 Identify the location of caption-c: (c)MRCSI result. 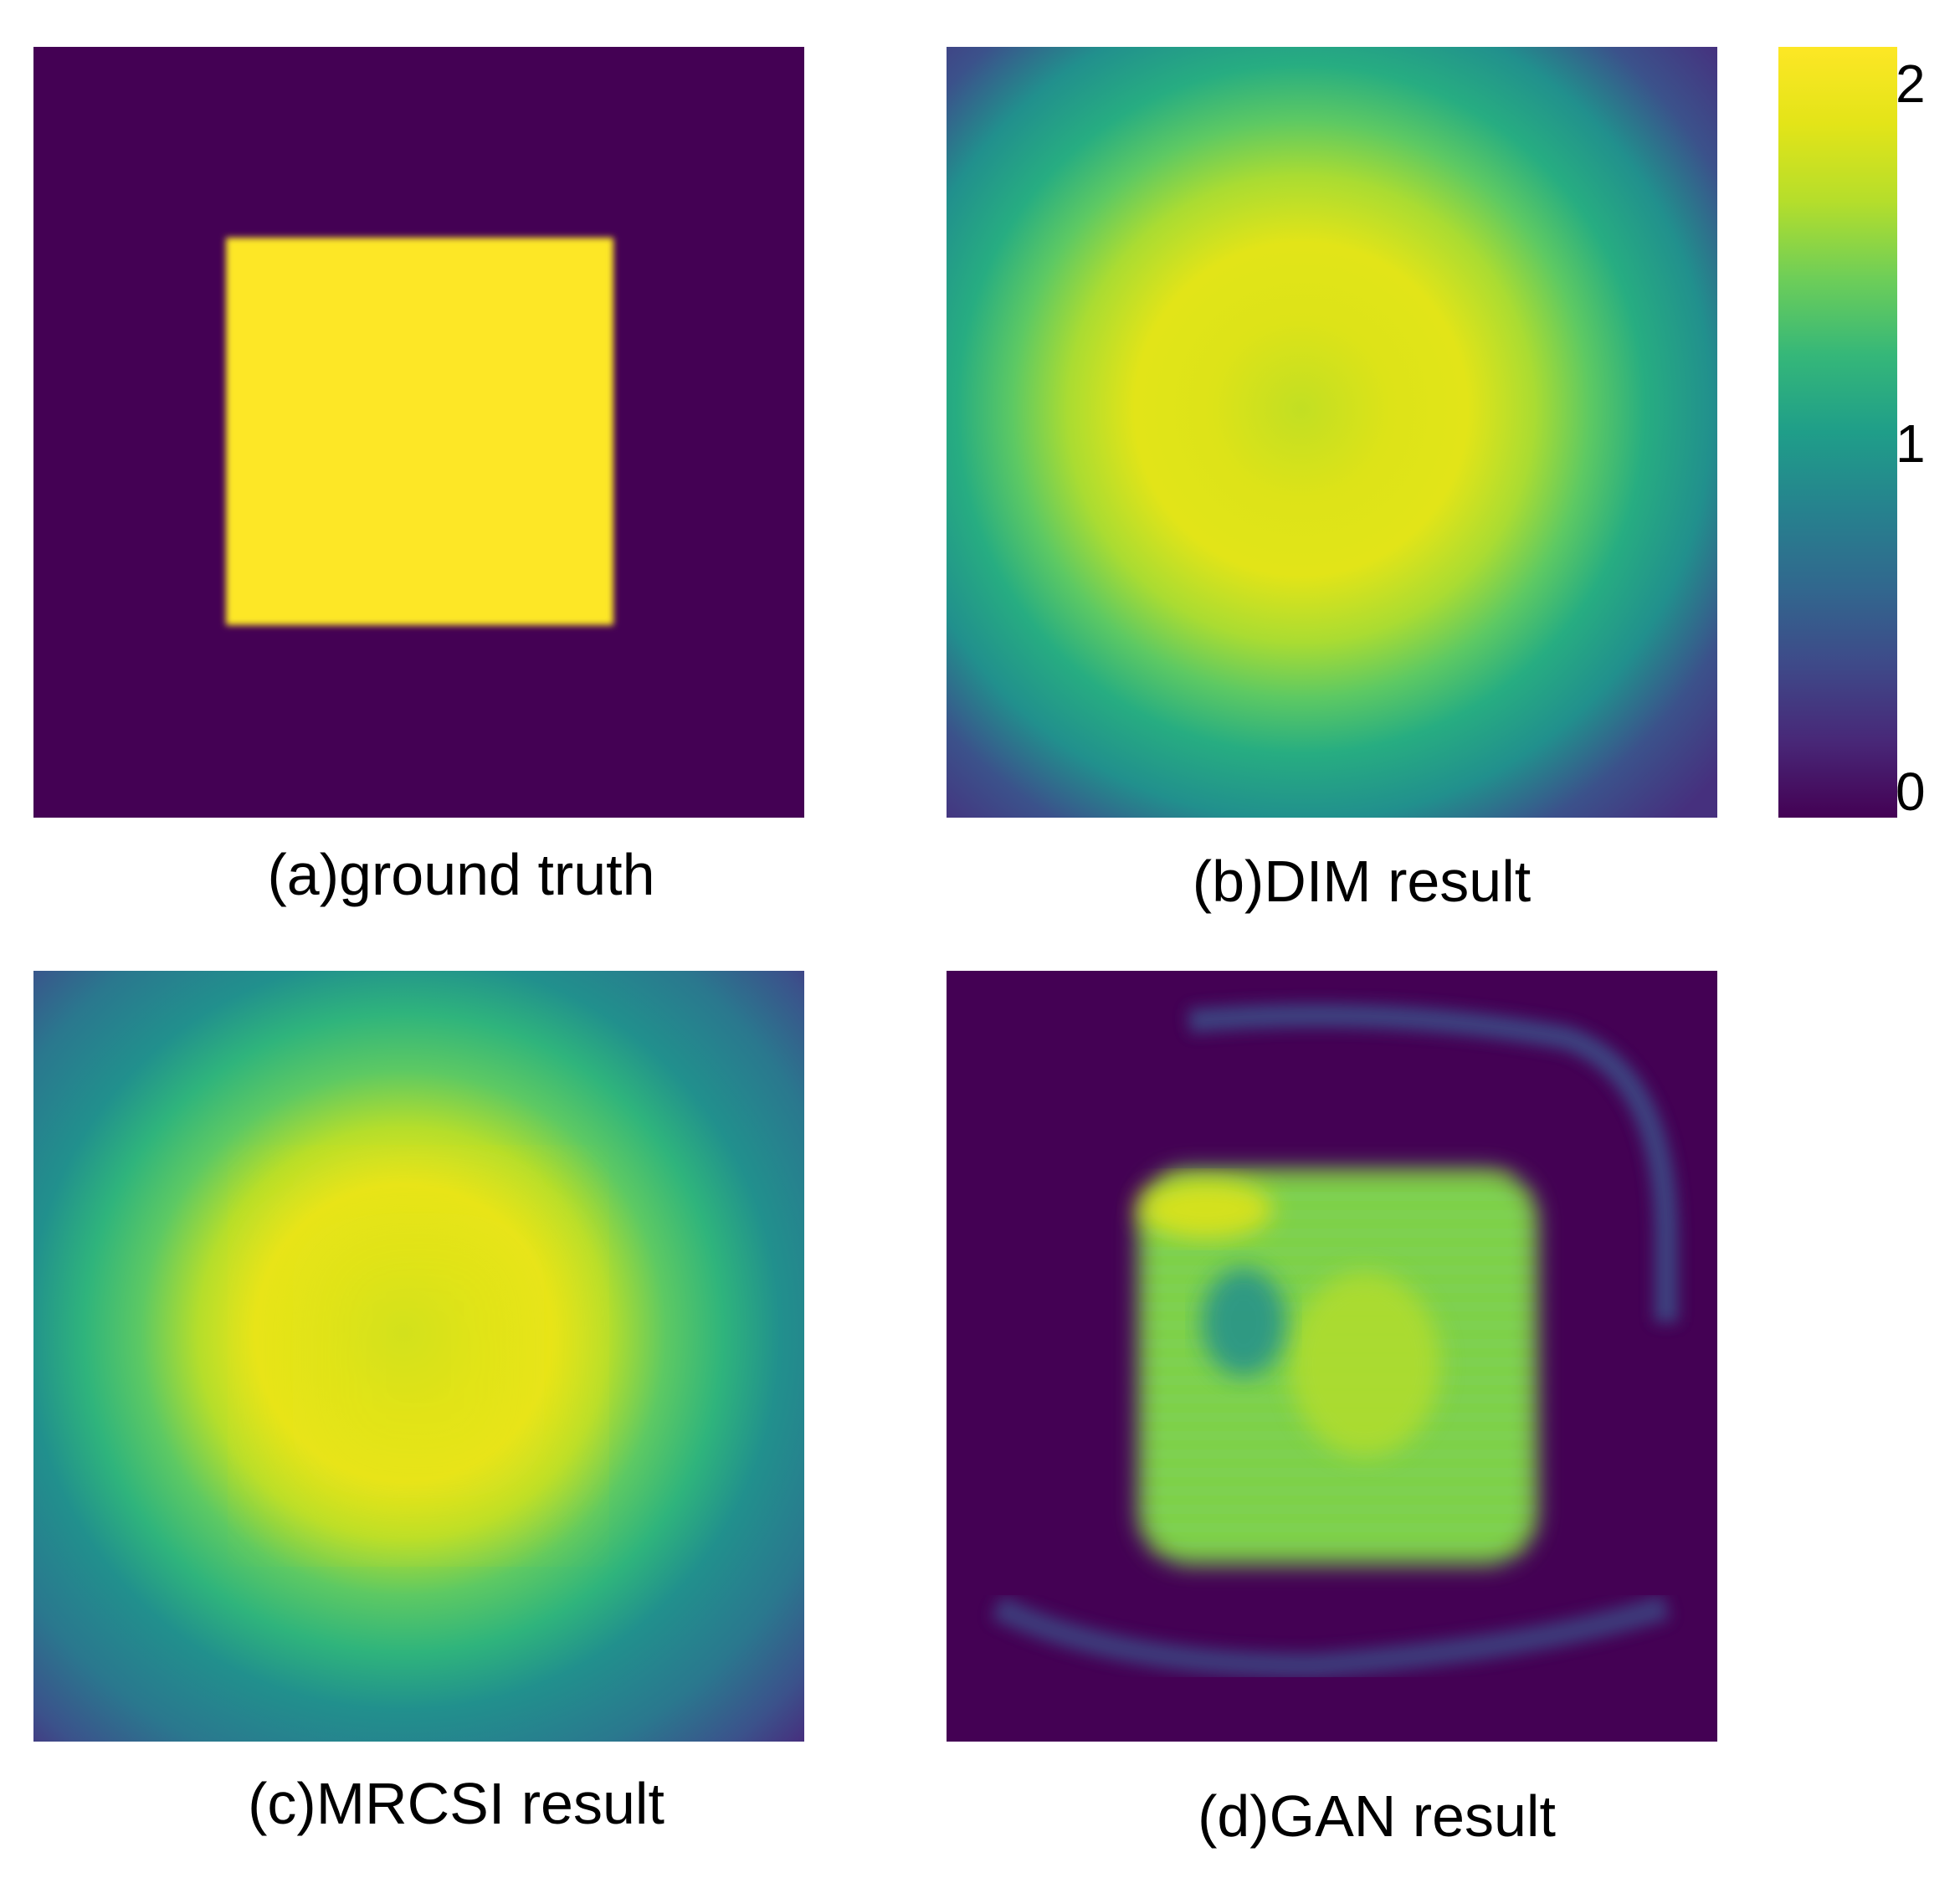
(456, 1803).